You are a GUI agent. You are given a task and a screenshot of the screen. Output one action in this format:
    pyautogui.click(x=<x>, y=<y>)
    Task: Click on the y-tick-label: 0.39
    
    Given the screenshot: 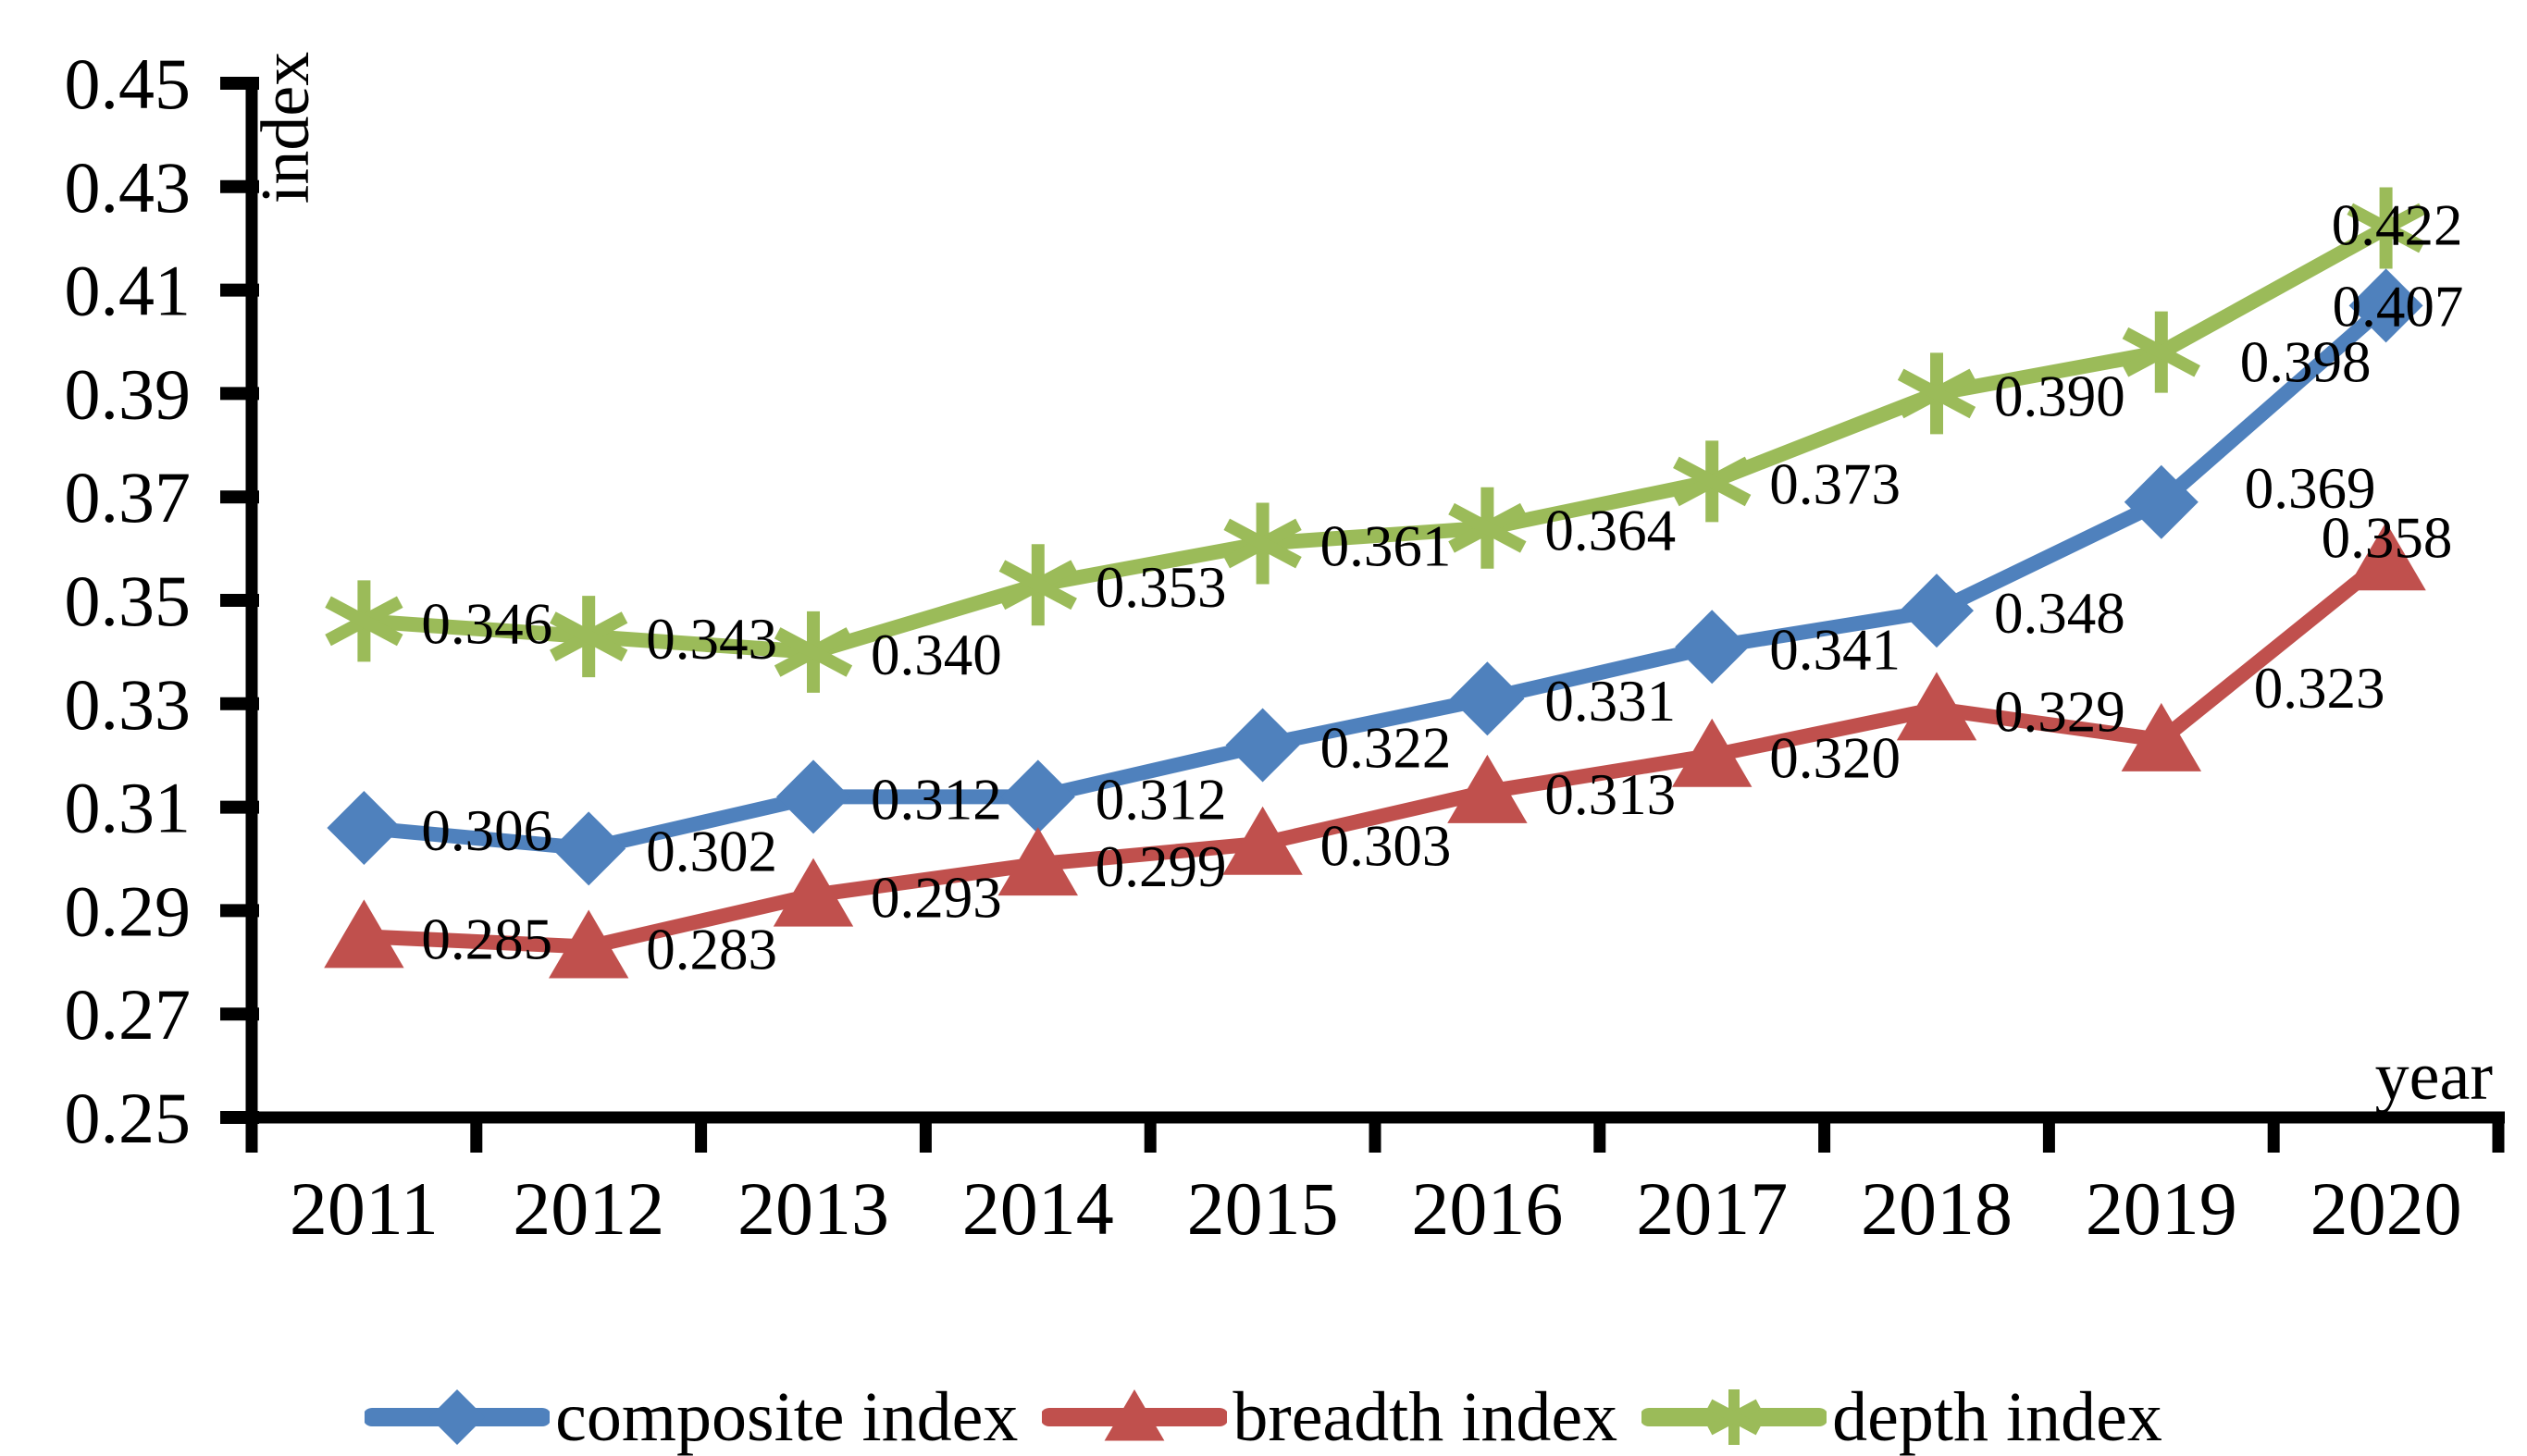 What is the action you would take?
    pyautogui.click(x=128, y=393)
    